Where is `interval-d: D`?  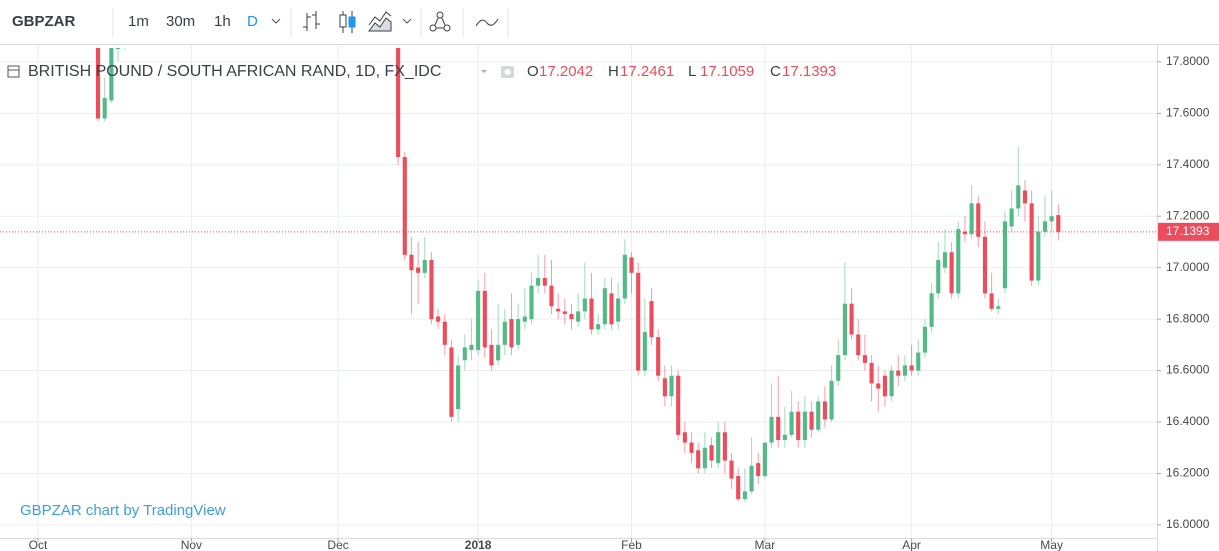 interval-d: D is located at coordinates (252, 21).